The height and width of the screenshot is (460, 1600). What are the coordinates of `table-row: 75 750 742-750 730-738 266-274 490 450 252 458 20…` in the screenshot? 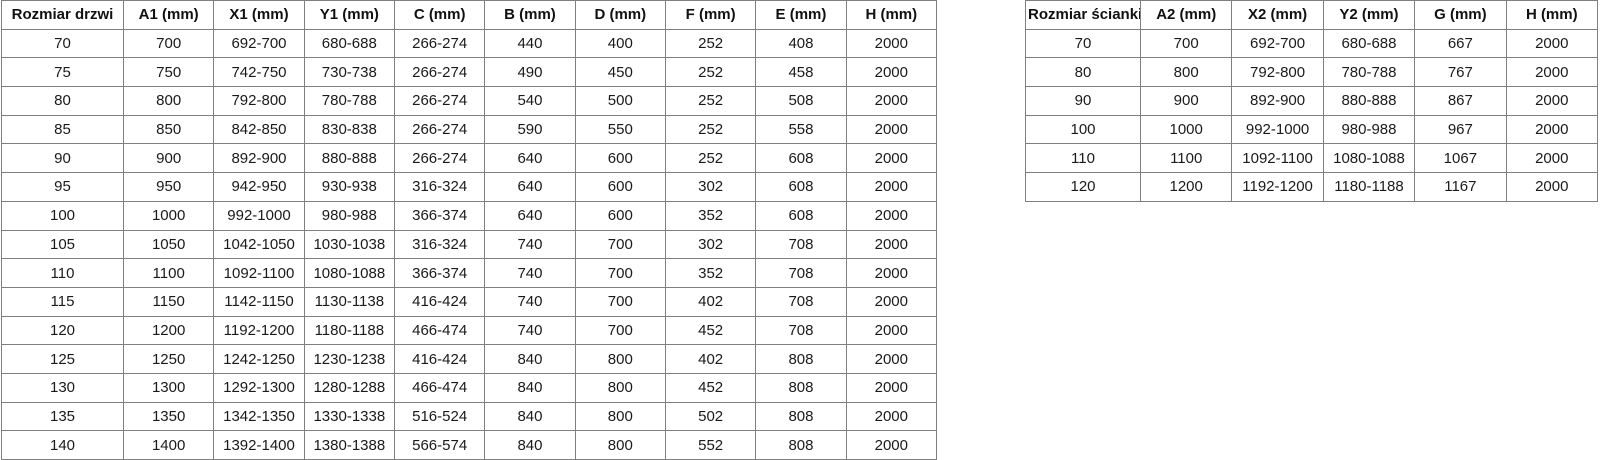 It's located at (469, 72).